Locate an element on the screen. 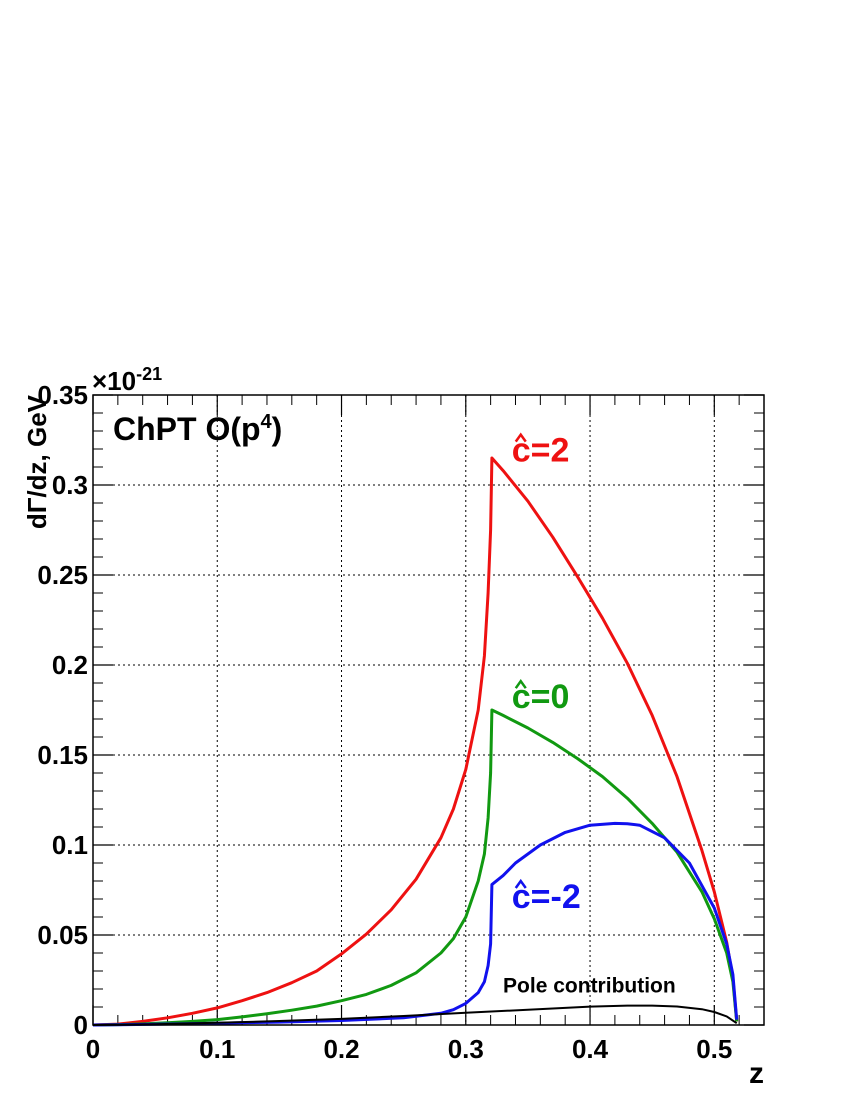 The width and height of the screenshot is (850, 1100). y-tick-label: 0.25 is located at coordinates (62, 575).